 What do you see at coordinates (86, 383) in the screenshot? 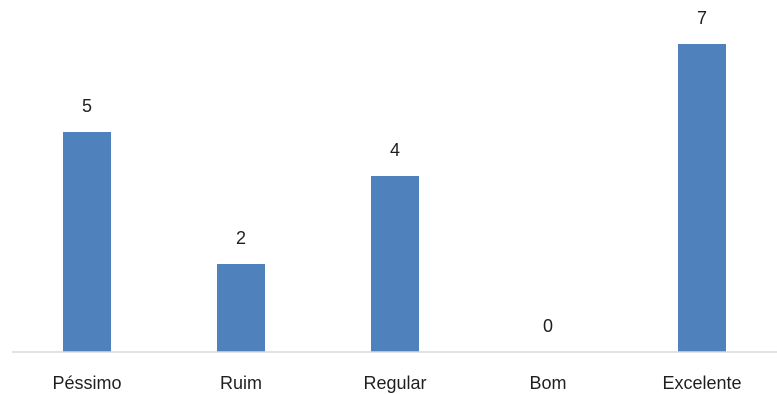
I see `x-tick-label-pessimo: Péssimo` at bounding box center [86, 383].